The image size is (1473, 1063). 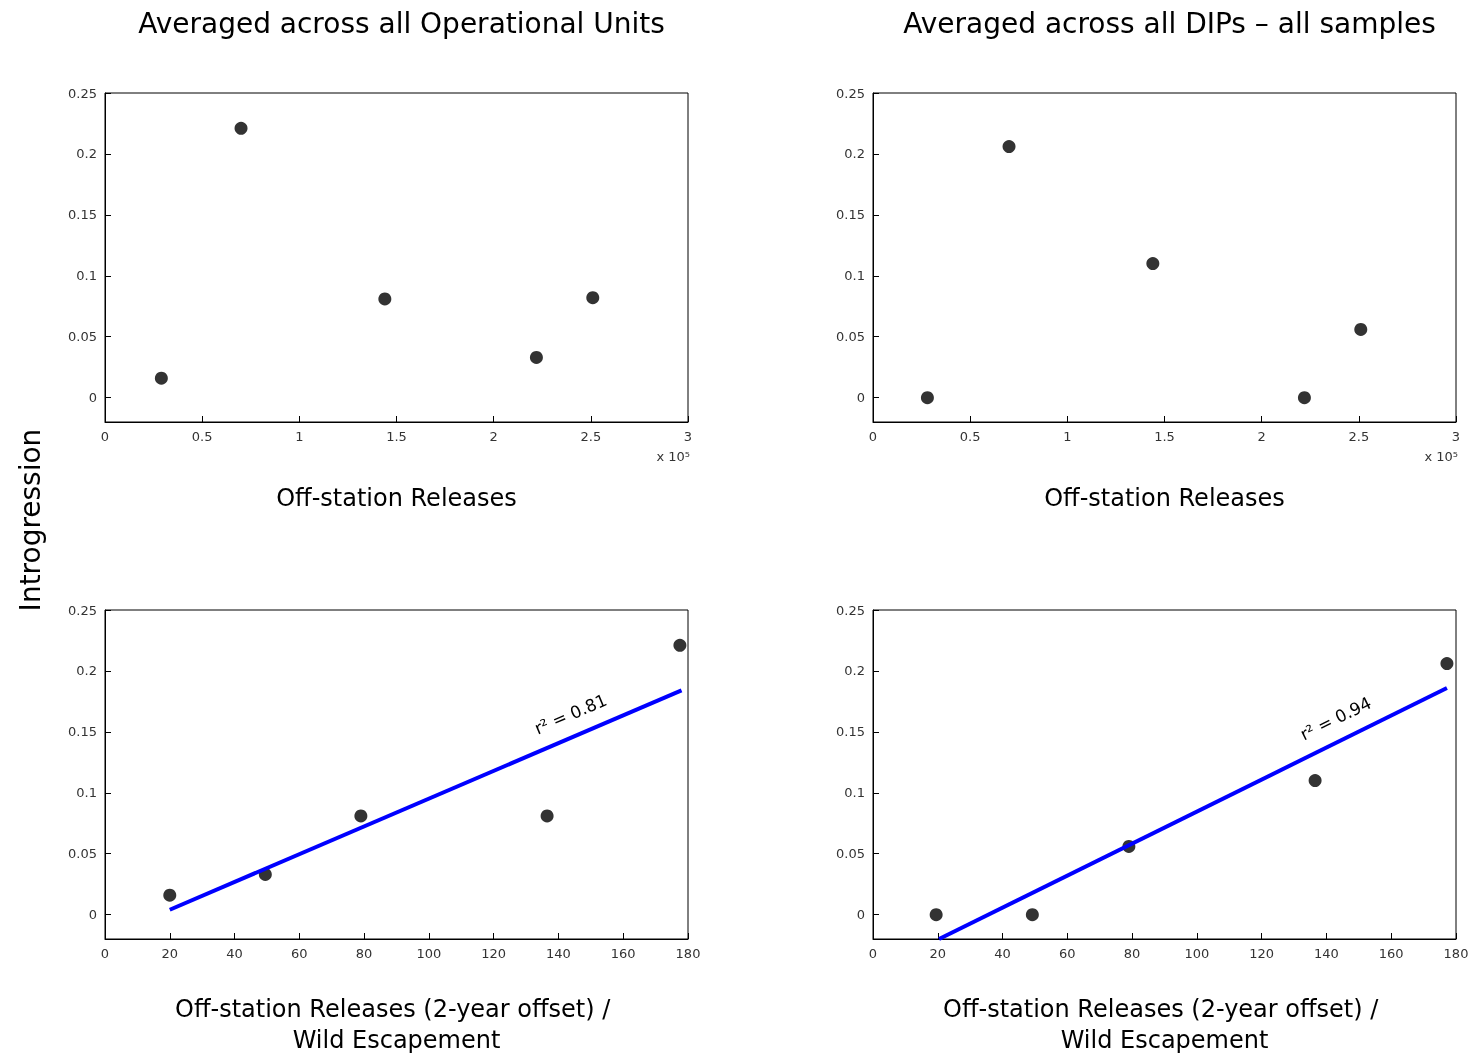 I want to click on chart-title: Averaged across all DIPs – all samples, so click(x=1169, y=23).